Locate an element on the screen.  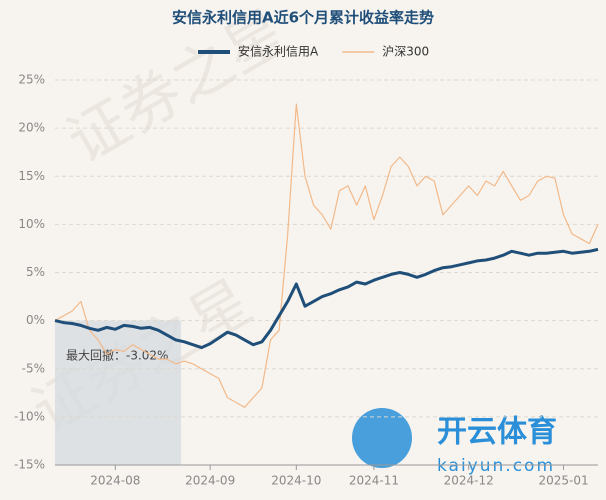
drawdown-area is located at coordinates (118, 392).